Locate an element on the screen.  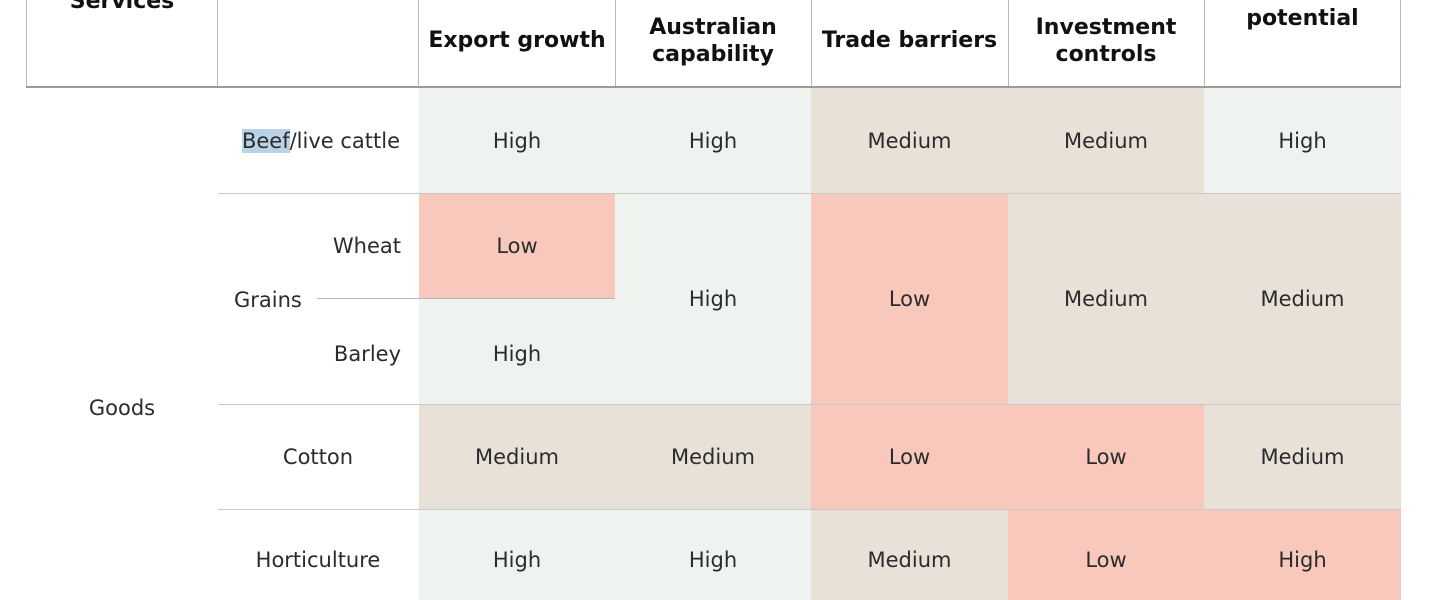
header-australian-capability: Australian capability is located at coordinates (713, 41).